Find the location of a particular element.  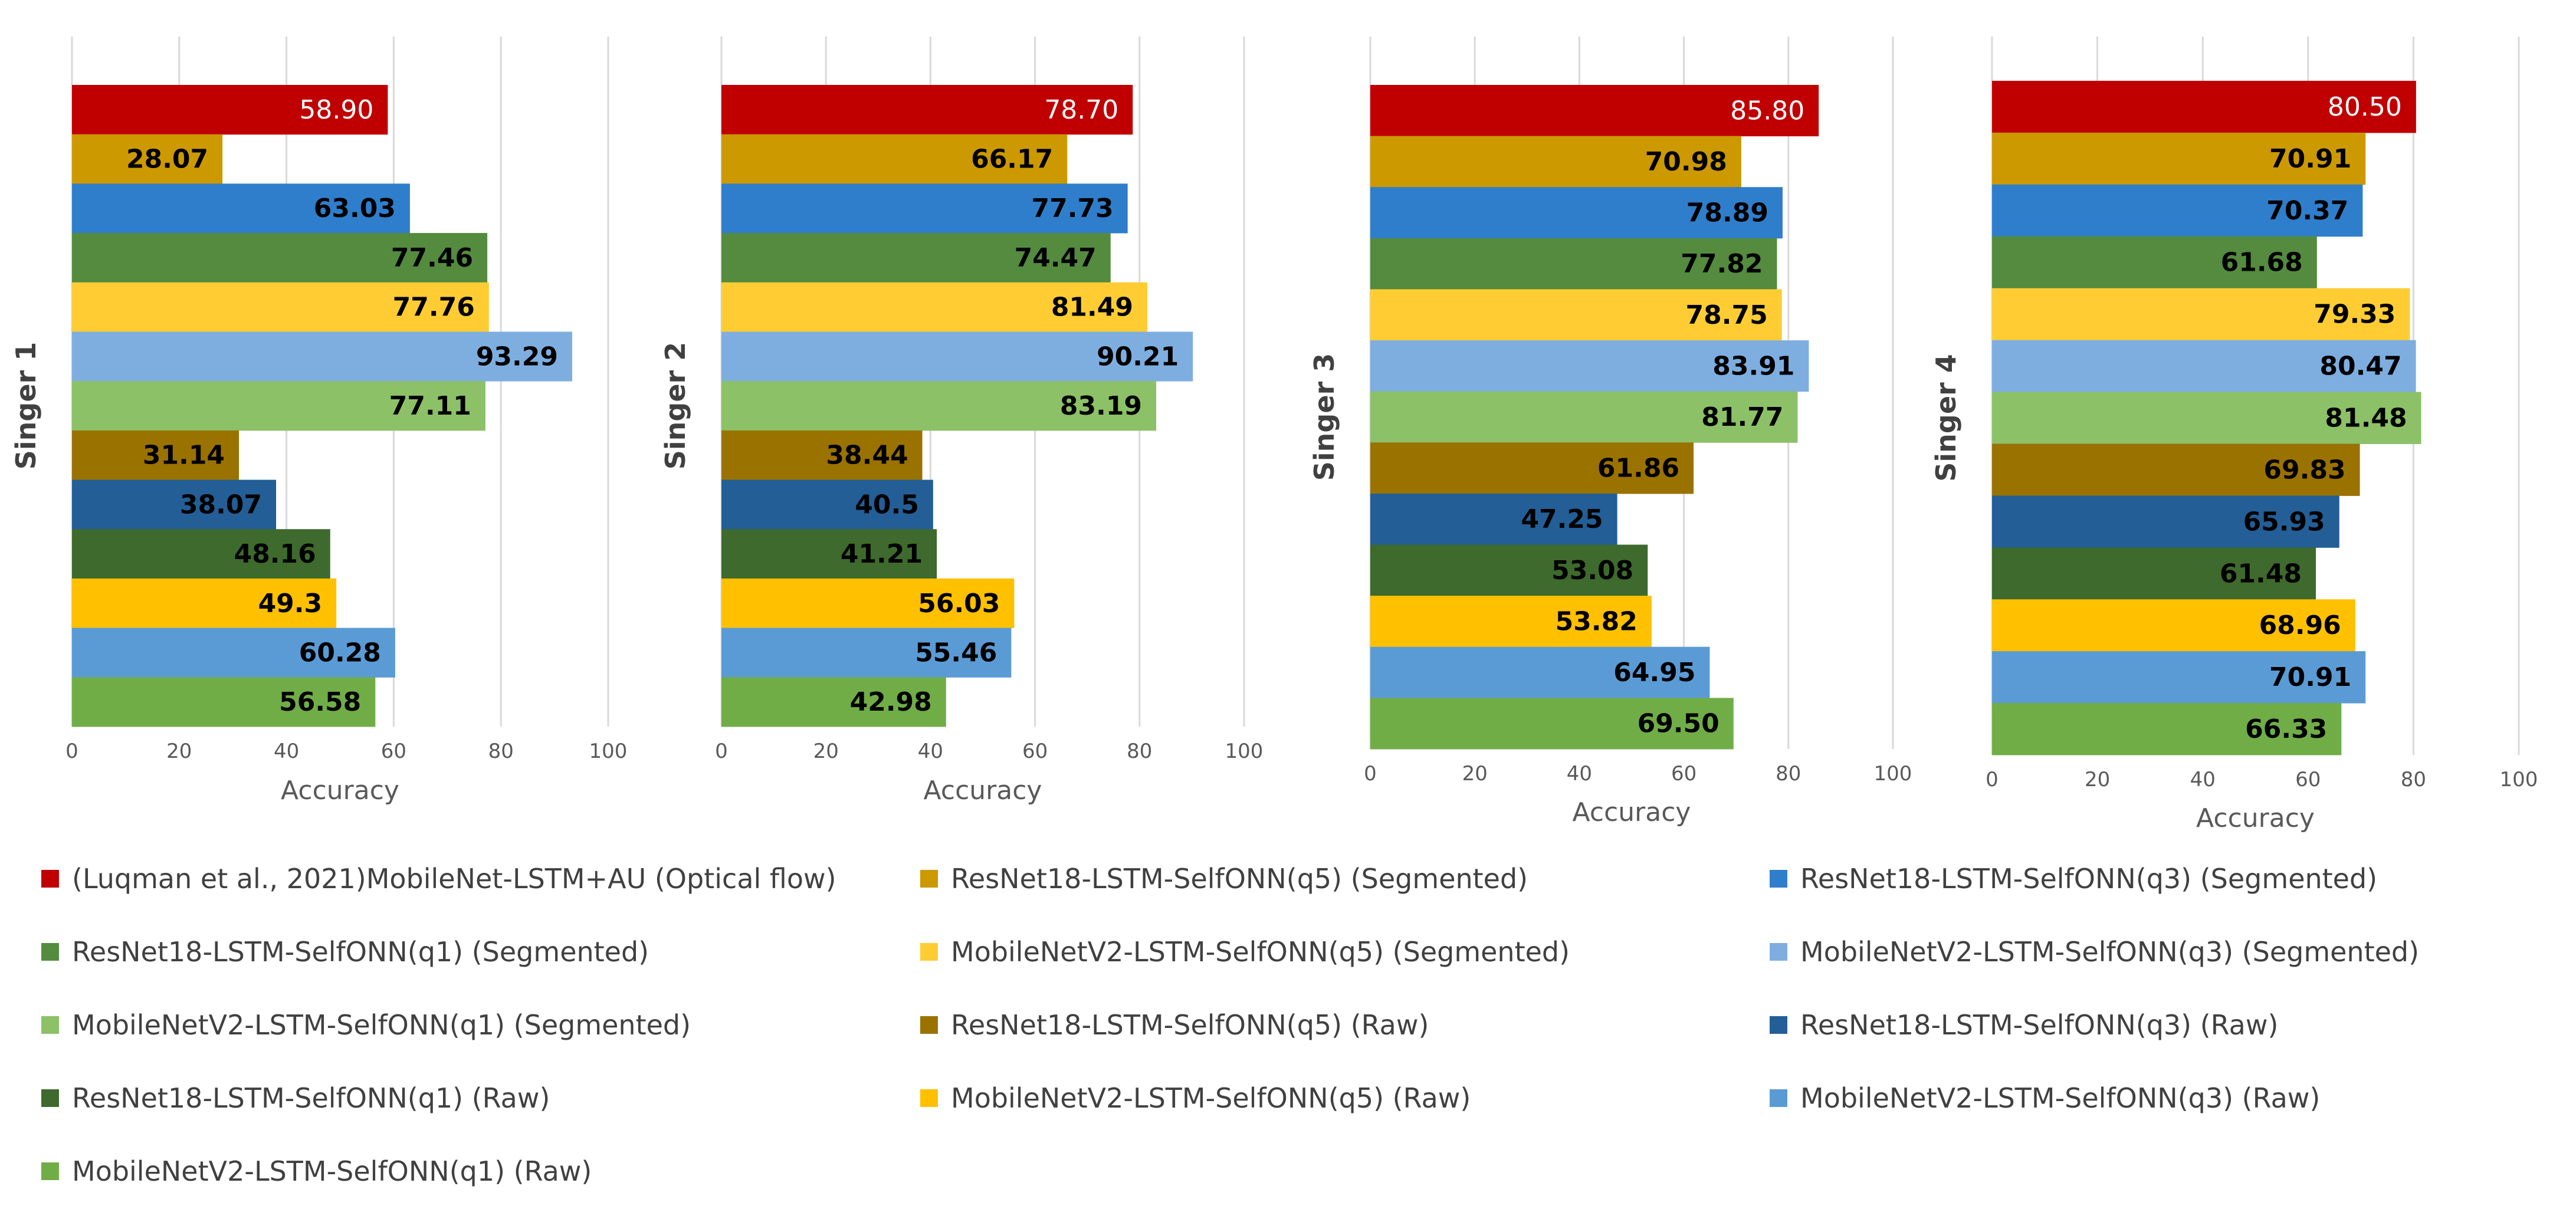

x-tick-label: 80 is located at coordinates (1139, 751).